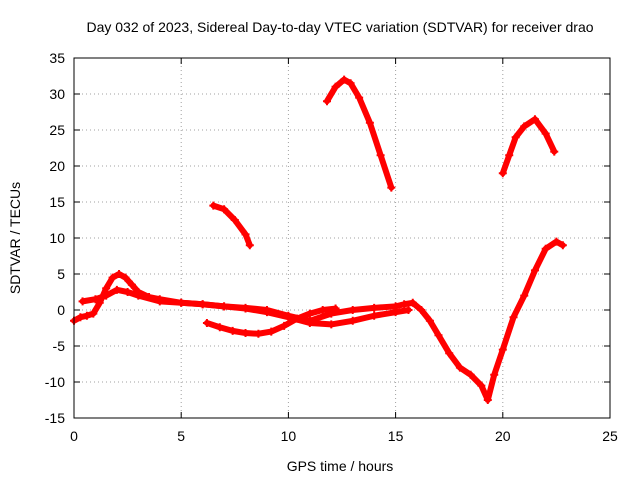 This screenshot has width=640, height=480. I want to click on y-tick-label: 5, so click(61, 274).